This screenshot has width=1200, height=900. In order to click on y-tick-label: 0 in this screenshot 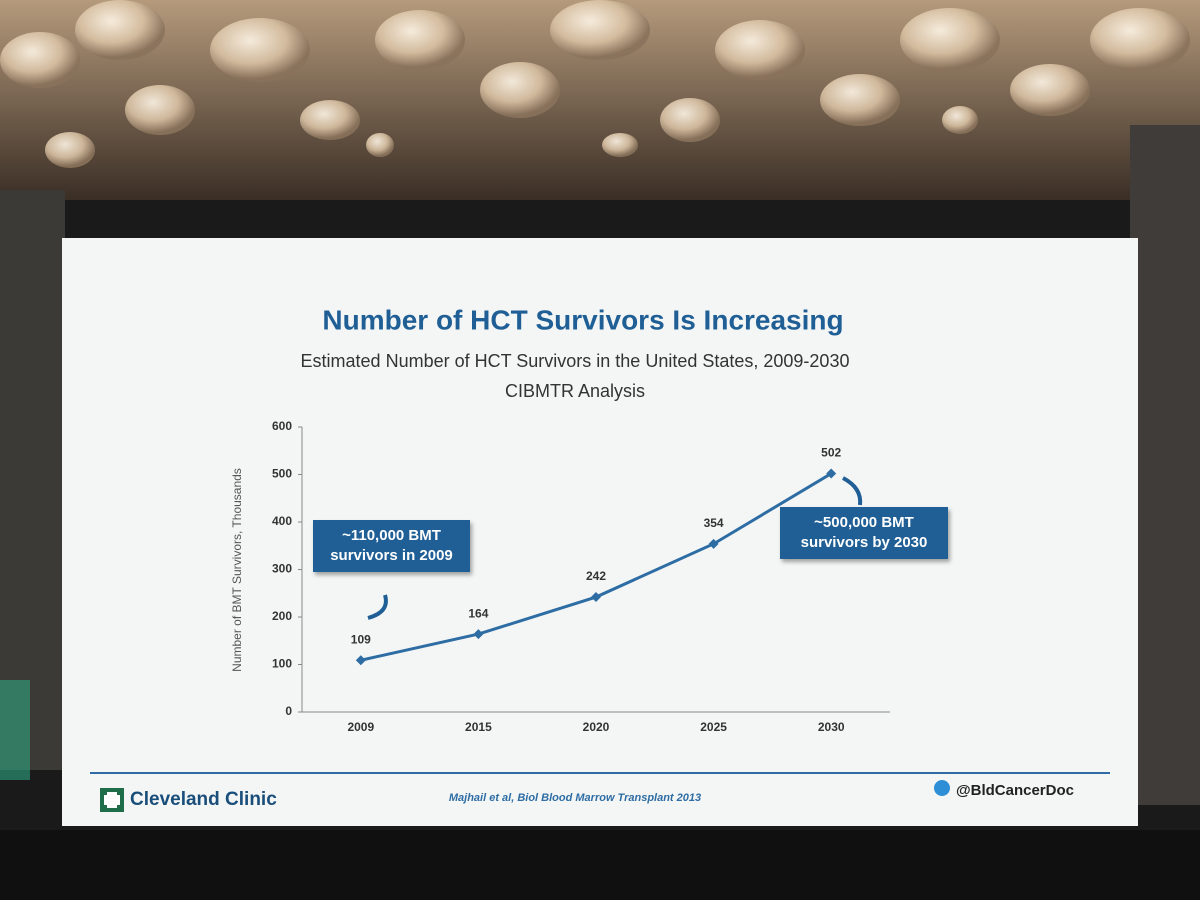, I will do `click(288, 711)`.